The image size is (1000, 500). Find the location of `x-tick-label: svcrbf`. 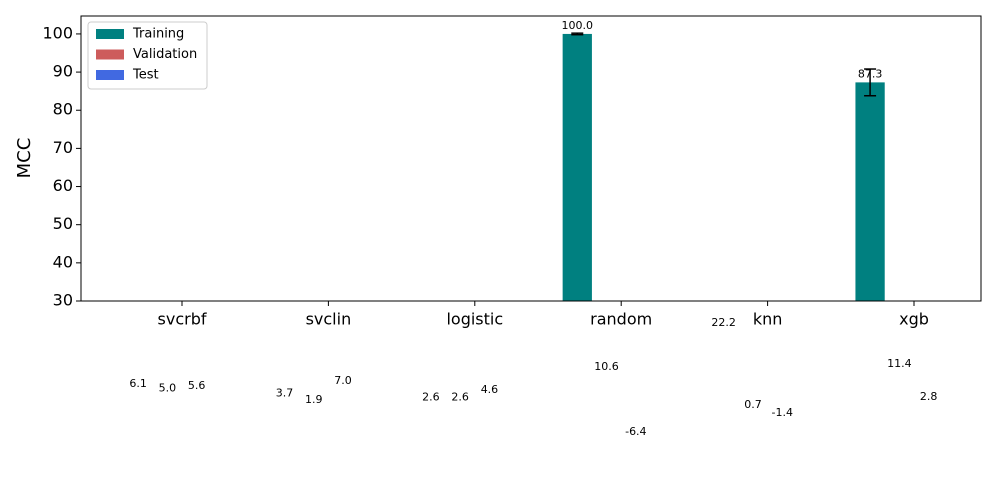

x-tick-label: svcrbf is located at coordinates (182, 319).